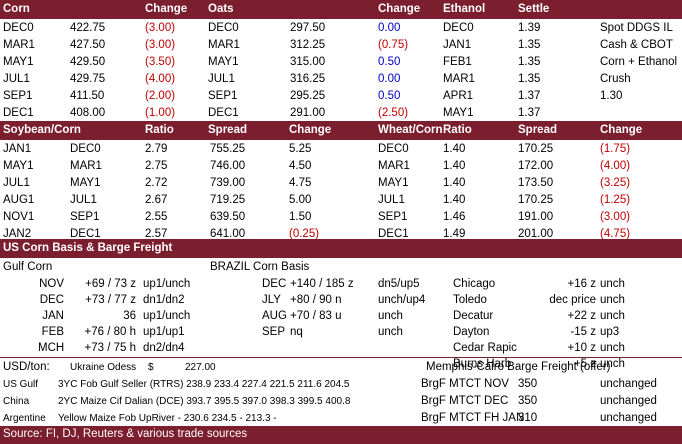 Image resolution: width=682 pixels, height=444 pixels. Describe the element at coordinates (308, 96) in the screenshot. I see `oats-price: 295.25` at that location.